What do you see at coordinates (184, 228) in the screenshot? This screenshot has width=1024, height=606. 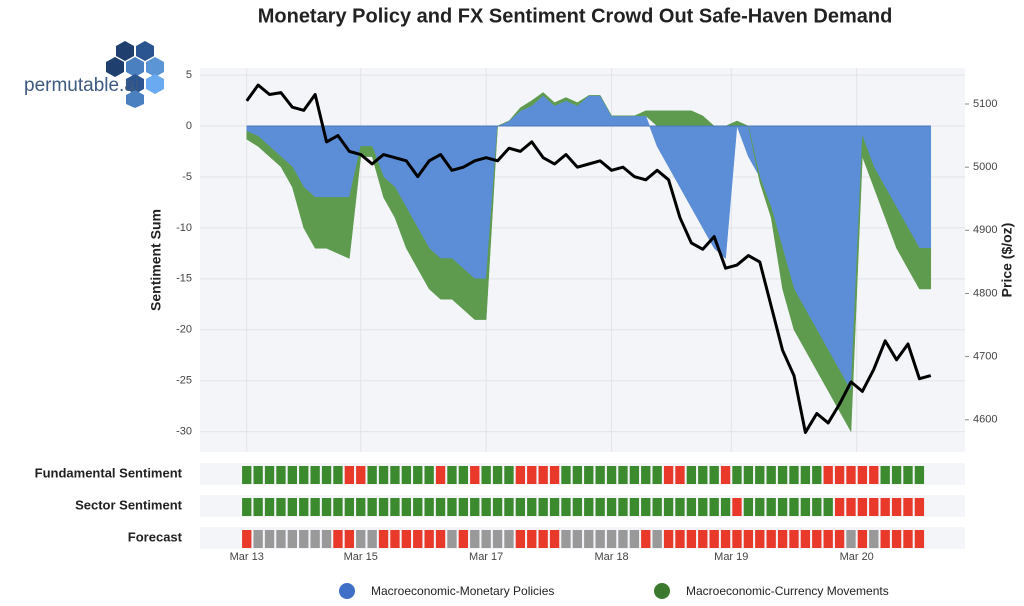 I see `y-tick-label: -10` at bounding box center [184, 228].